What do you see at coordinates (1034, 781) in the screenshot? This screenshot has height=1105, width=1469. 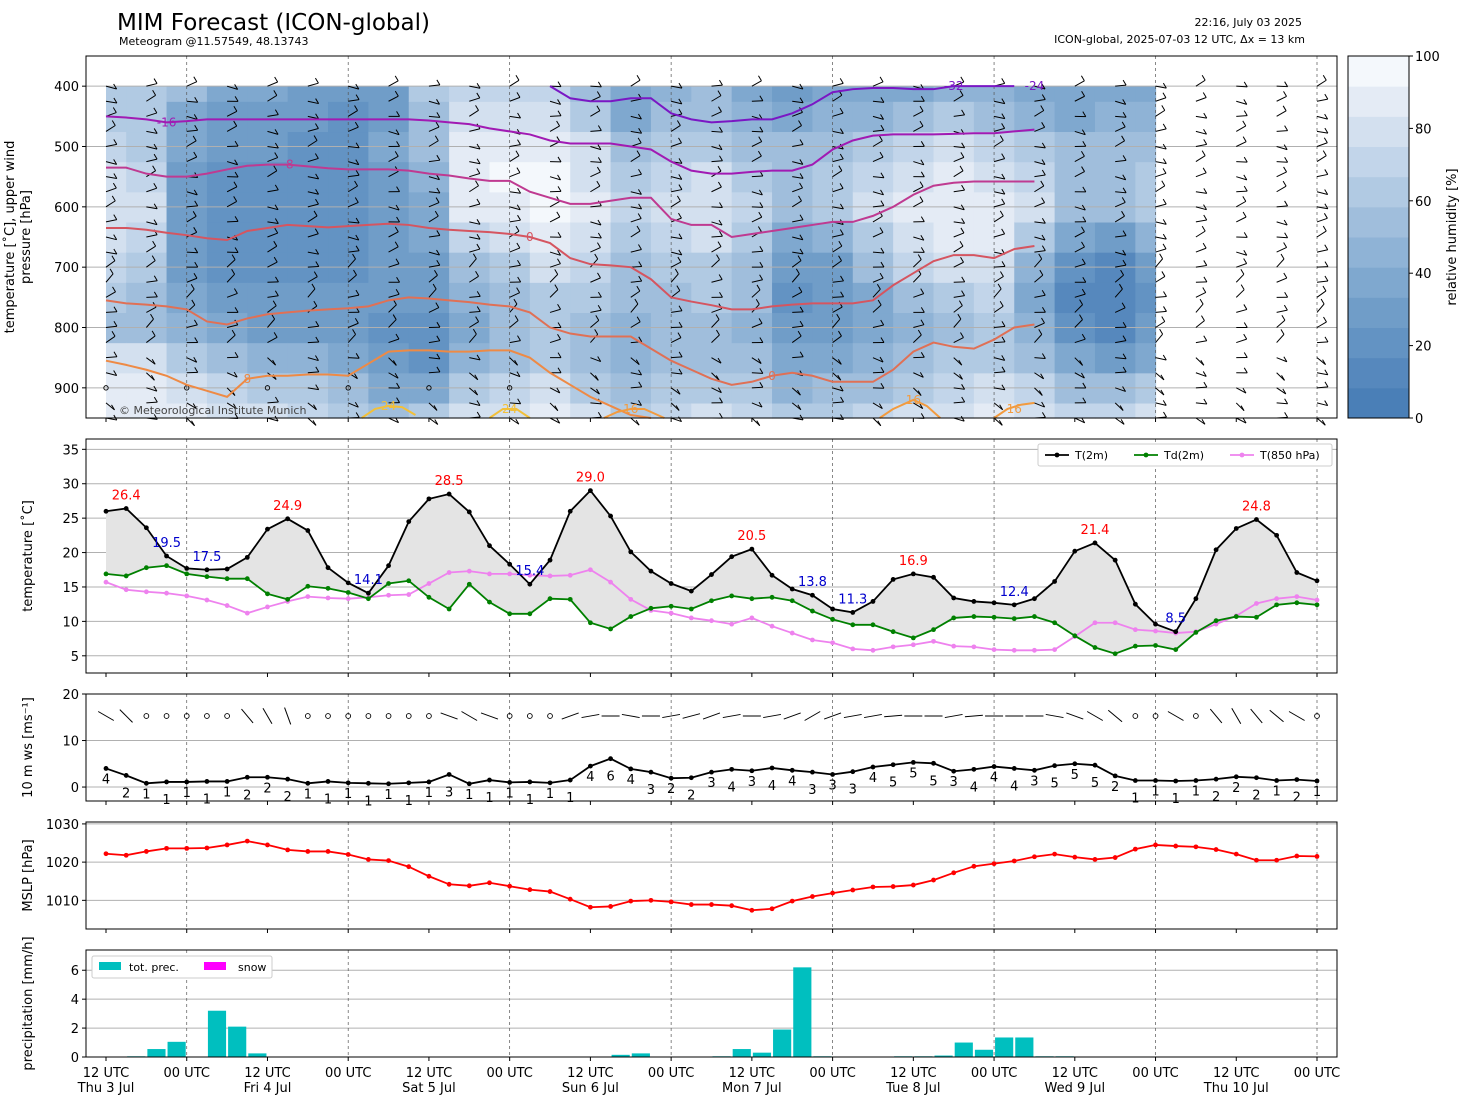 I see `wind-speed-label: 3` at bounding box center [1034, 781].